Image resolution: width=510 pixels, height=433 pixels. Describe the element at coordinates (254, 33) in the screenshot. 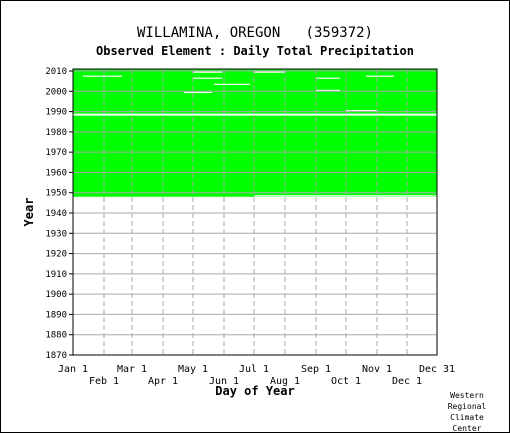

I see `chart-title: WILLAMINA, OREGON (359372)` at that location.